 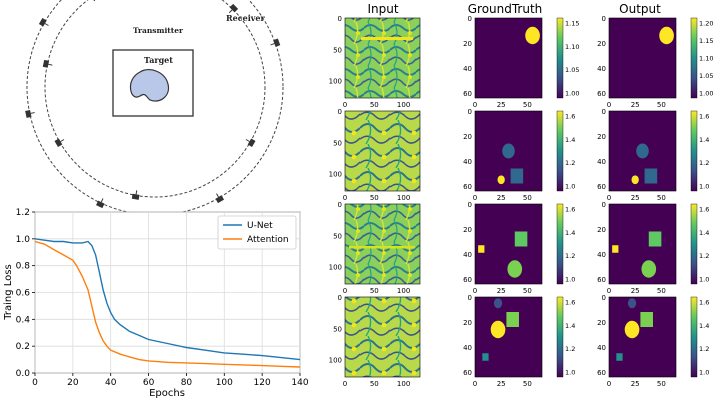 I want to click on input-map, so click(x=382, y=337).